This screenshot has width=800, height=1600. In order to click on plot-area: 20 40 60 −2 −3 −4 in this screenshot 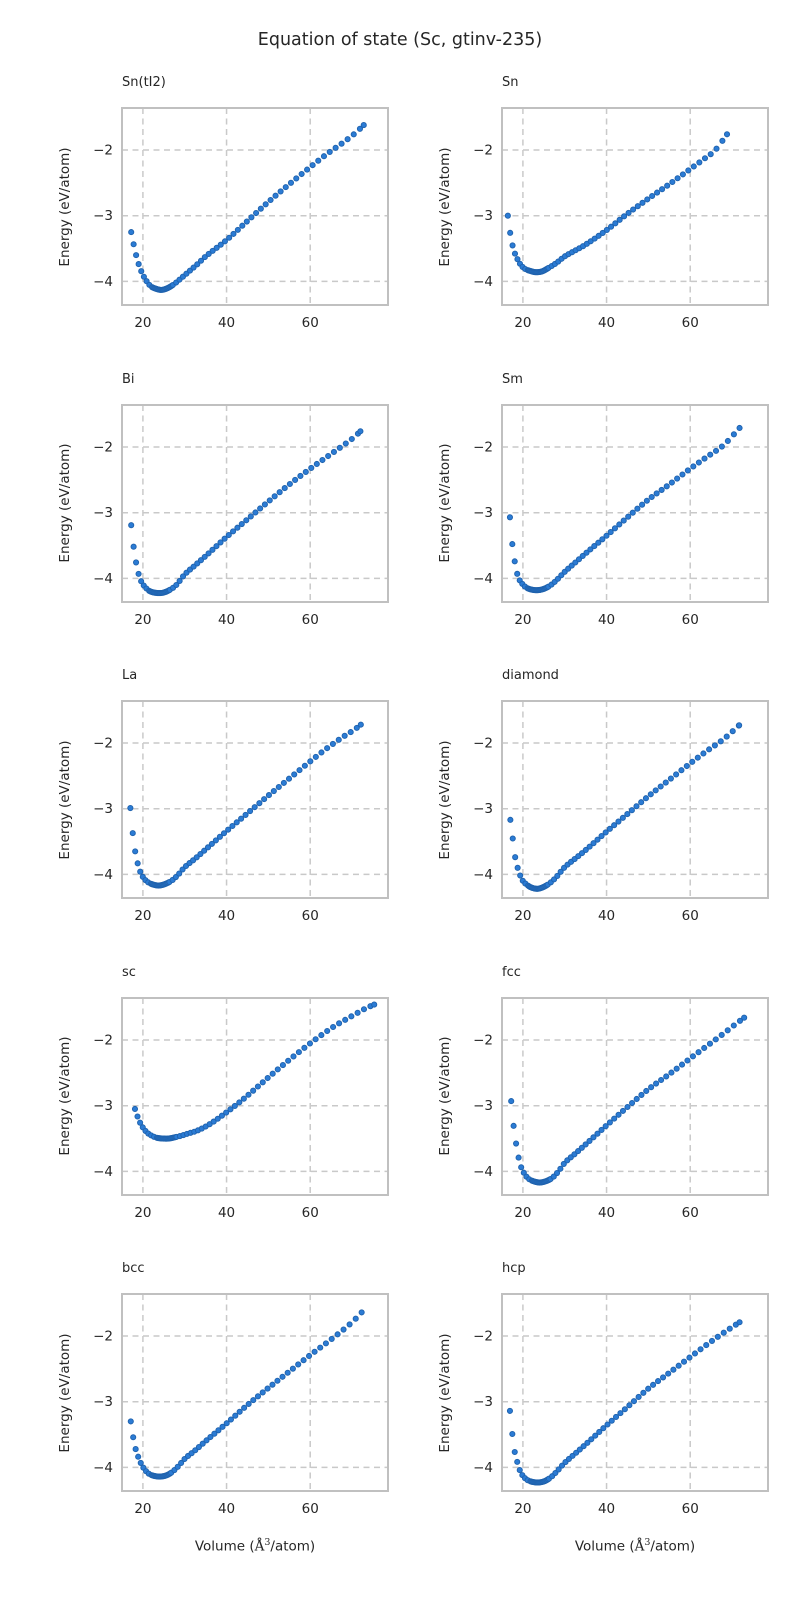, I will do `click(241, 219)`.